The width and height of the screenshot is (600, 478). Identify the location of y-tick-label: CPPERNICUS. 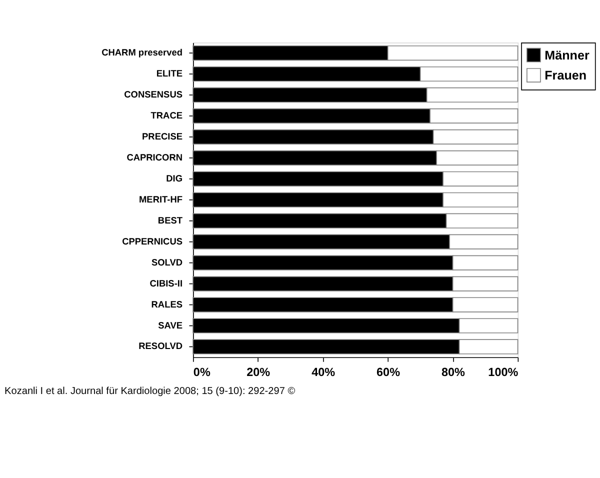
(152, 241).